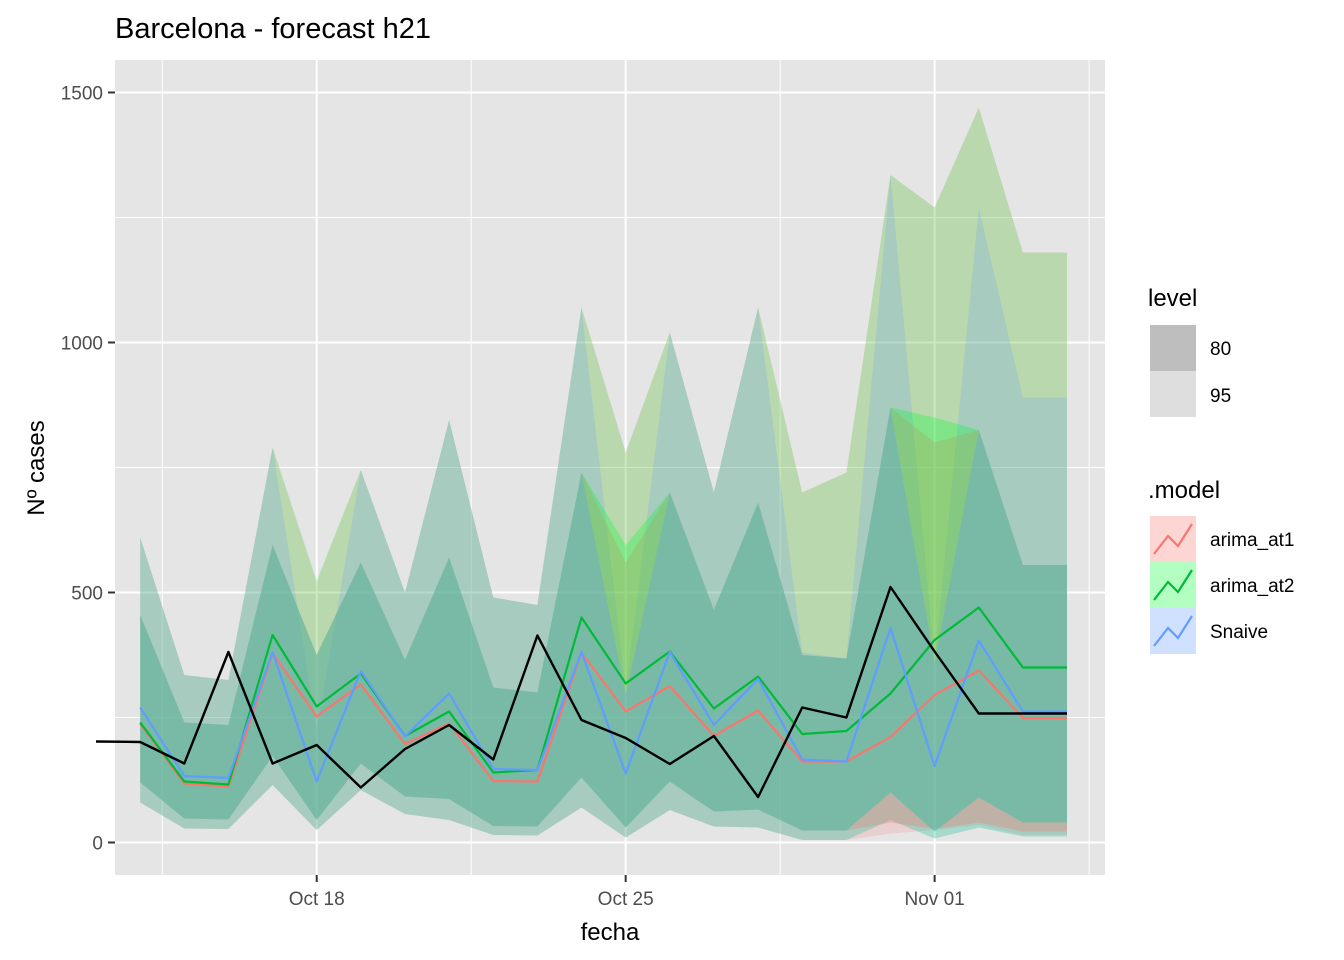  Describe the element at coordinates (36, 467) in the screenshot. I see `y-axis-label: Nº cases` at that location.